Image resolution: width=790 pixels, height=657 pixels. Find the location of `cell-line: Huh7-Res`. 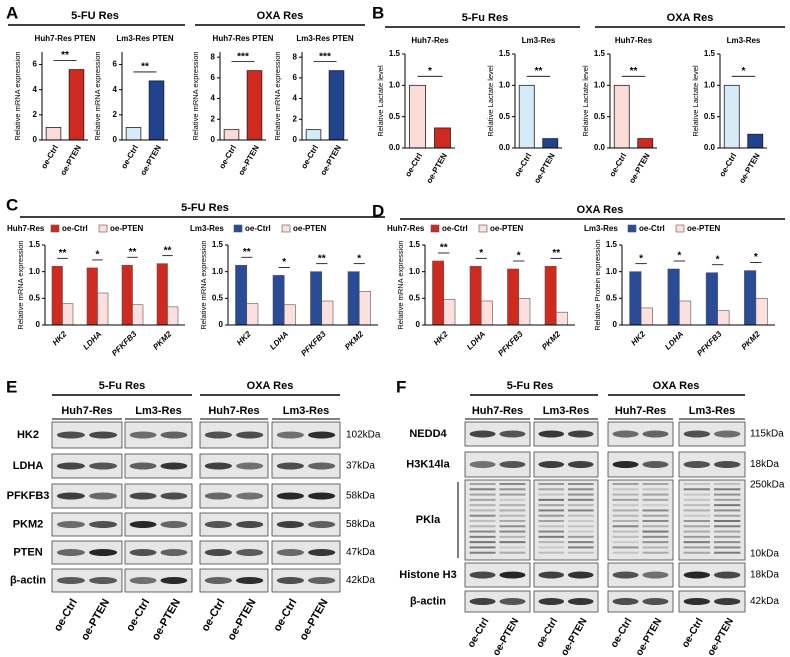

cell-line: Huh7-Res is located at coordinates (640, 411).